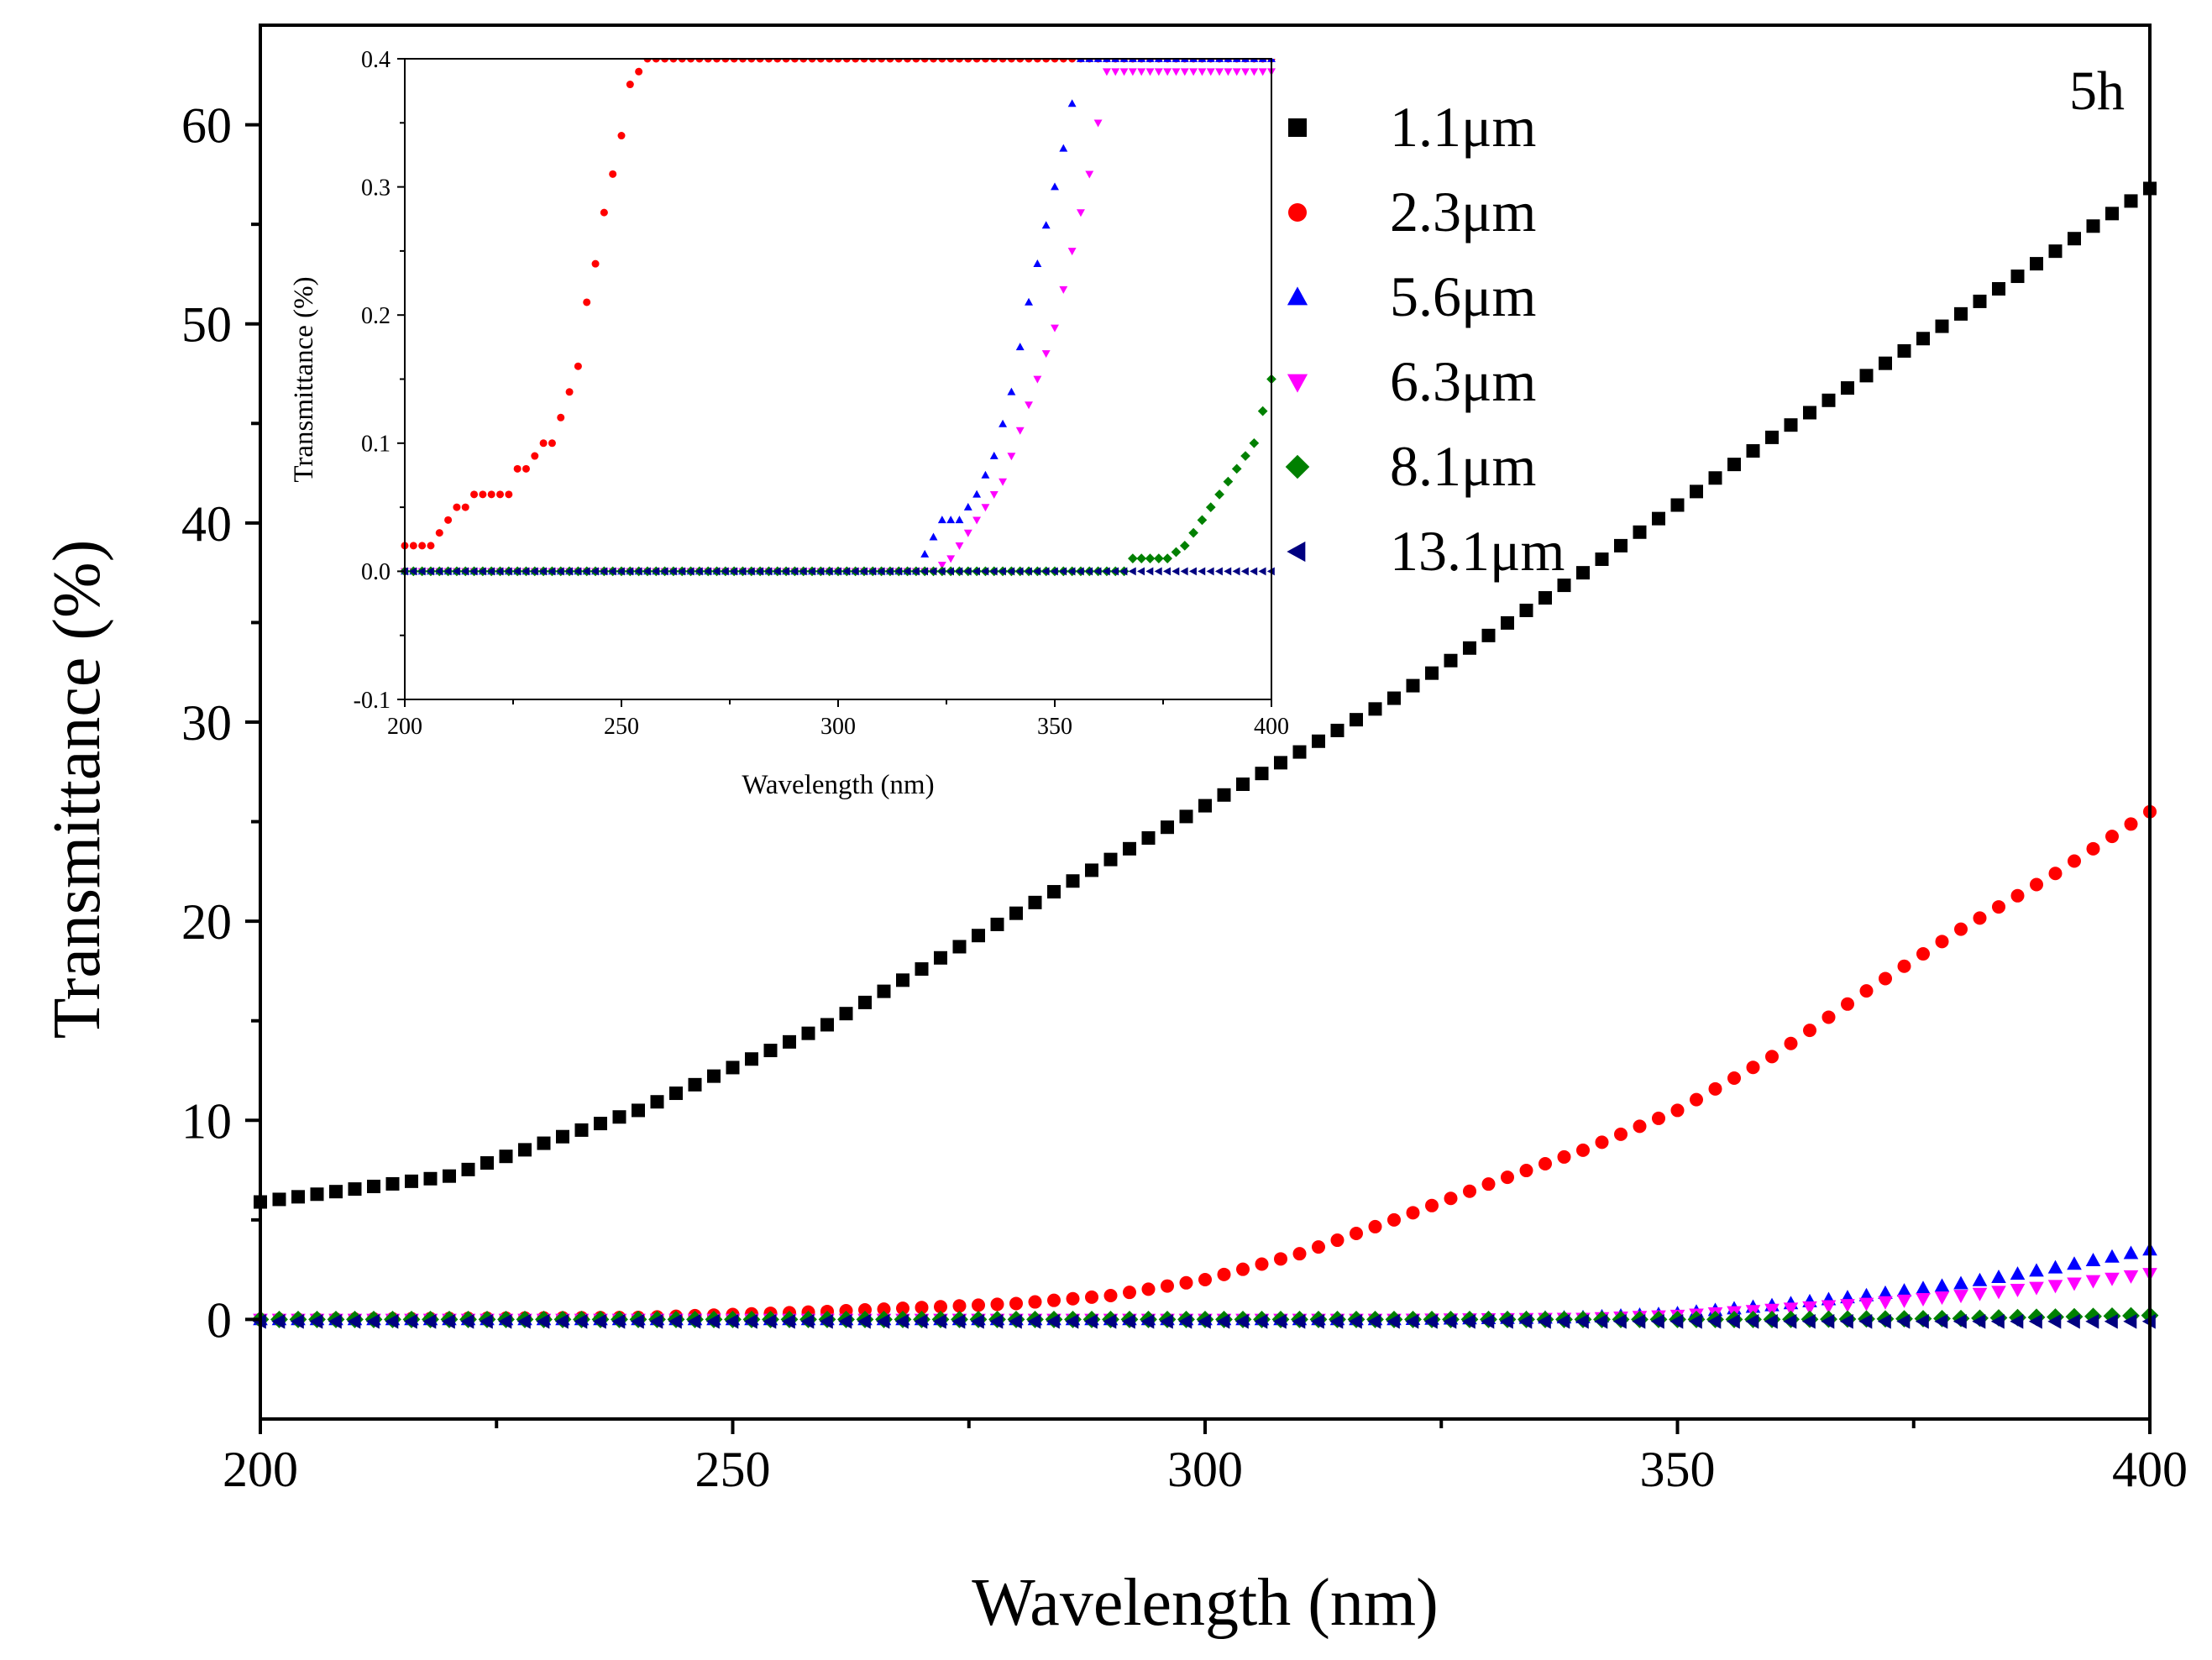 The image size is (2212, 1660). Describe the element at coordinates (968, 533) in the screenshot. I see `inset-point-6-3-m-x330` at that location.